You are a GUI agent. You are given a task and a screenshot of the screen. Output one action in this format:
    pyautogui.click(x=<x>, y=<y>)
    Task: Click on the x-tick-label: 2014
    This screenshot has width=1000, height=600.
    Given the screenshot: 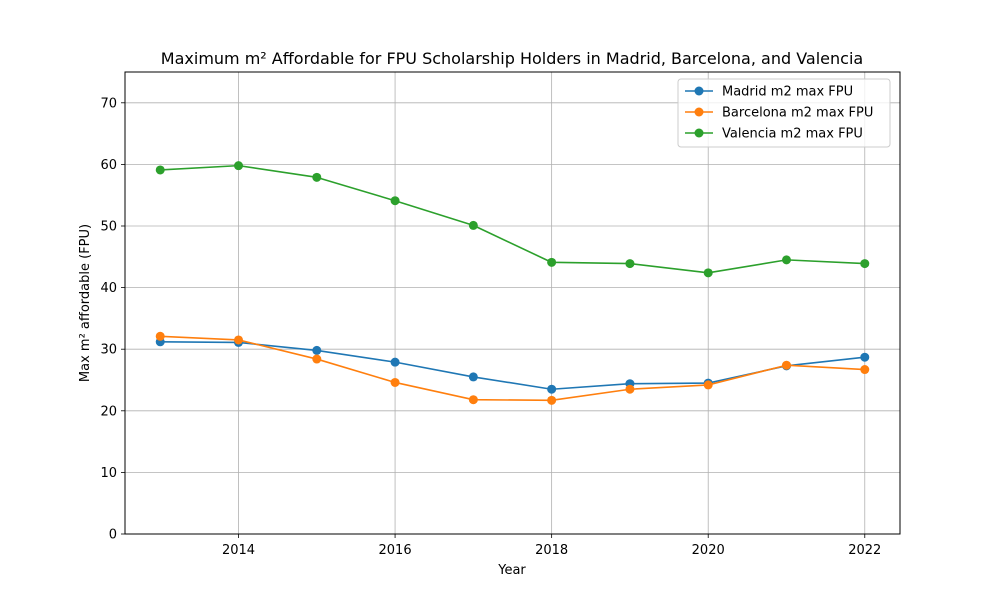 What is the action you would take?
    pyautogui.click(x=238, y=550)
    